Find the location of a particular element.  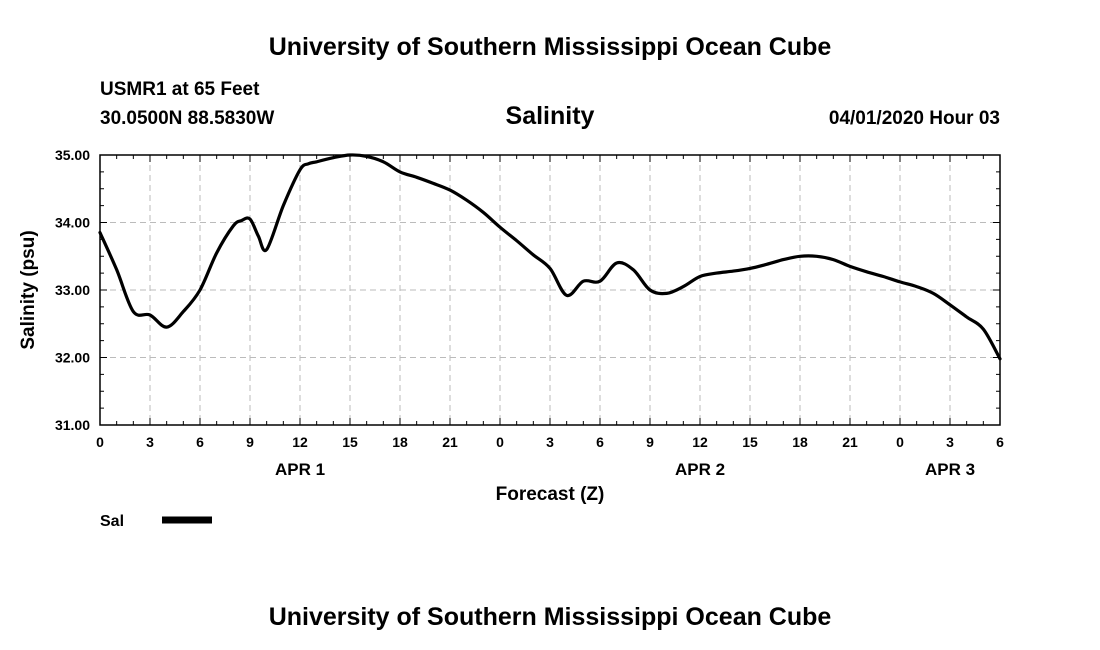

day-label: APR 3 is located at coordinates (950, 469).